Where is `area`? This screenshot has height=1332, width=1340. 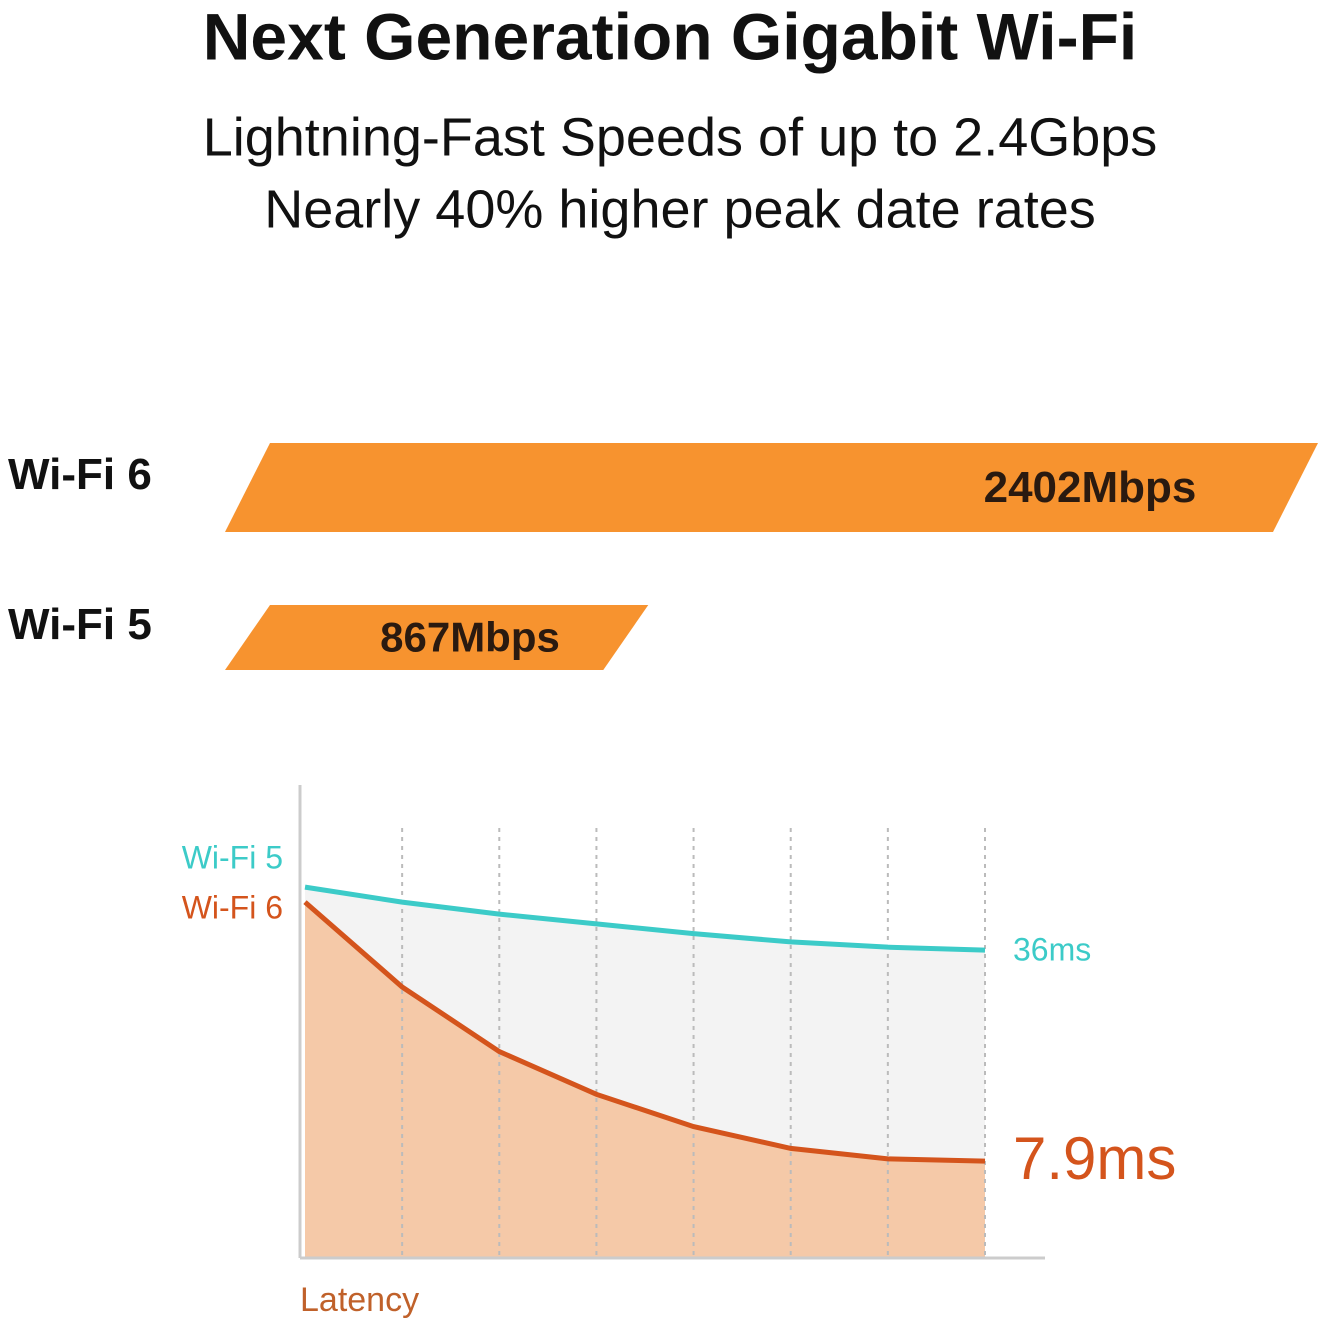 area is located at coordinates (645, 1080).